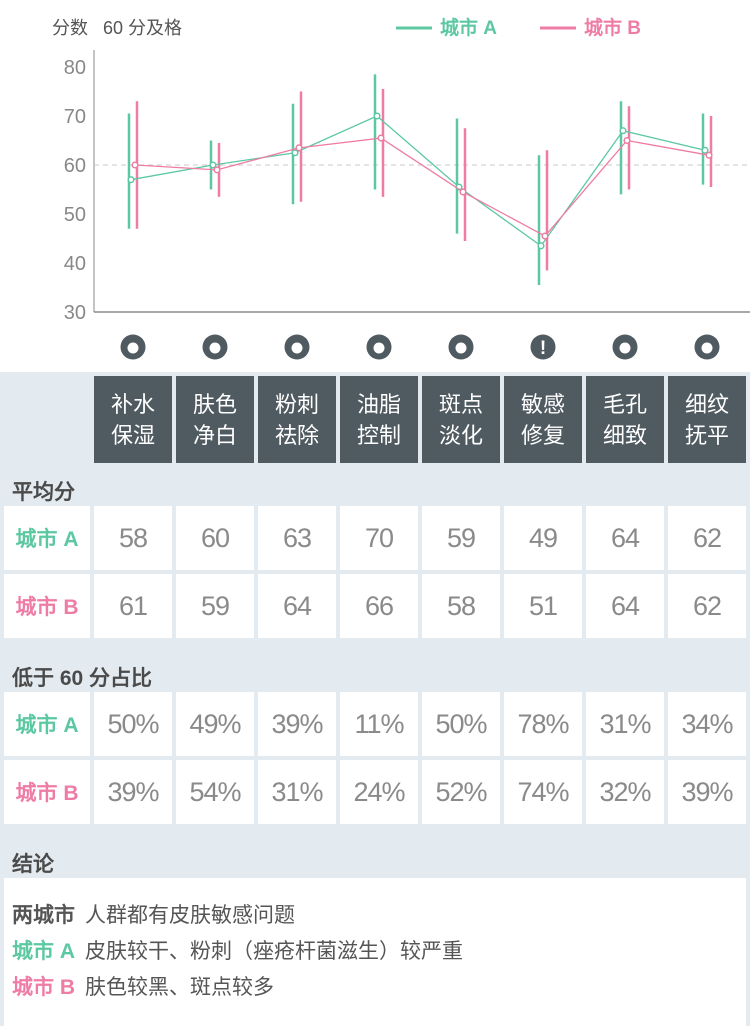 This screenshot has width=750, height=1026. What do you see at coordinates (75, 215) in the screenshot?
I see `y-tick-label: 50` at bounding box center [75, 215].